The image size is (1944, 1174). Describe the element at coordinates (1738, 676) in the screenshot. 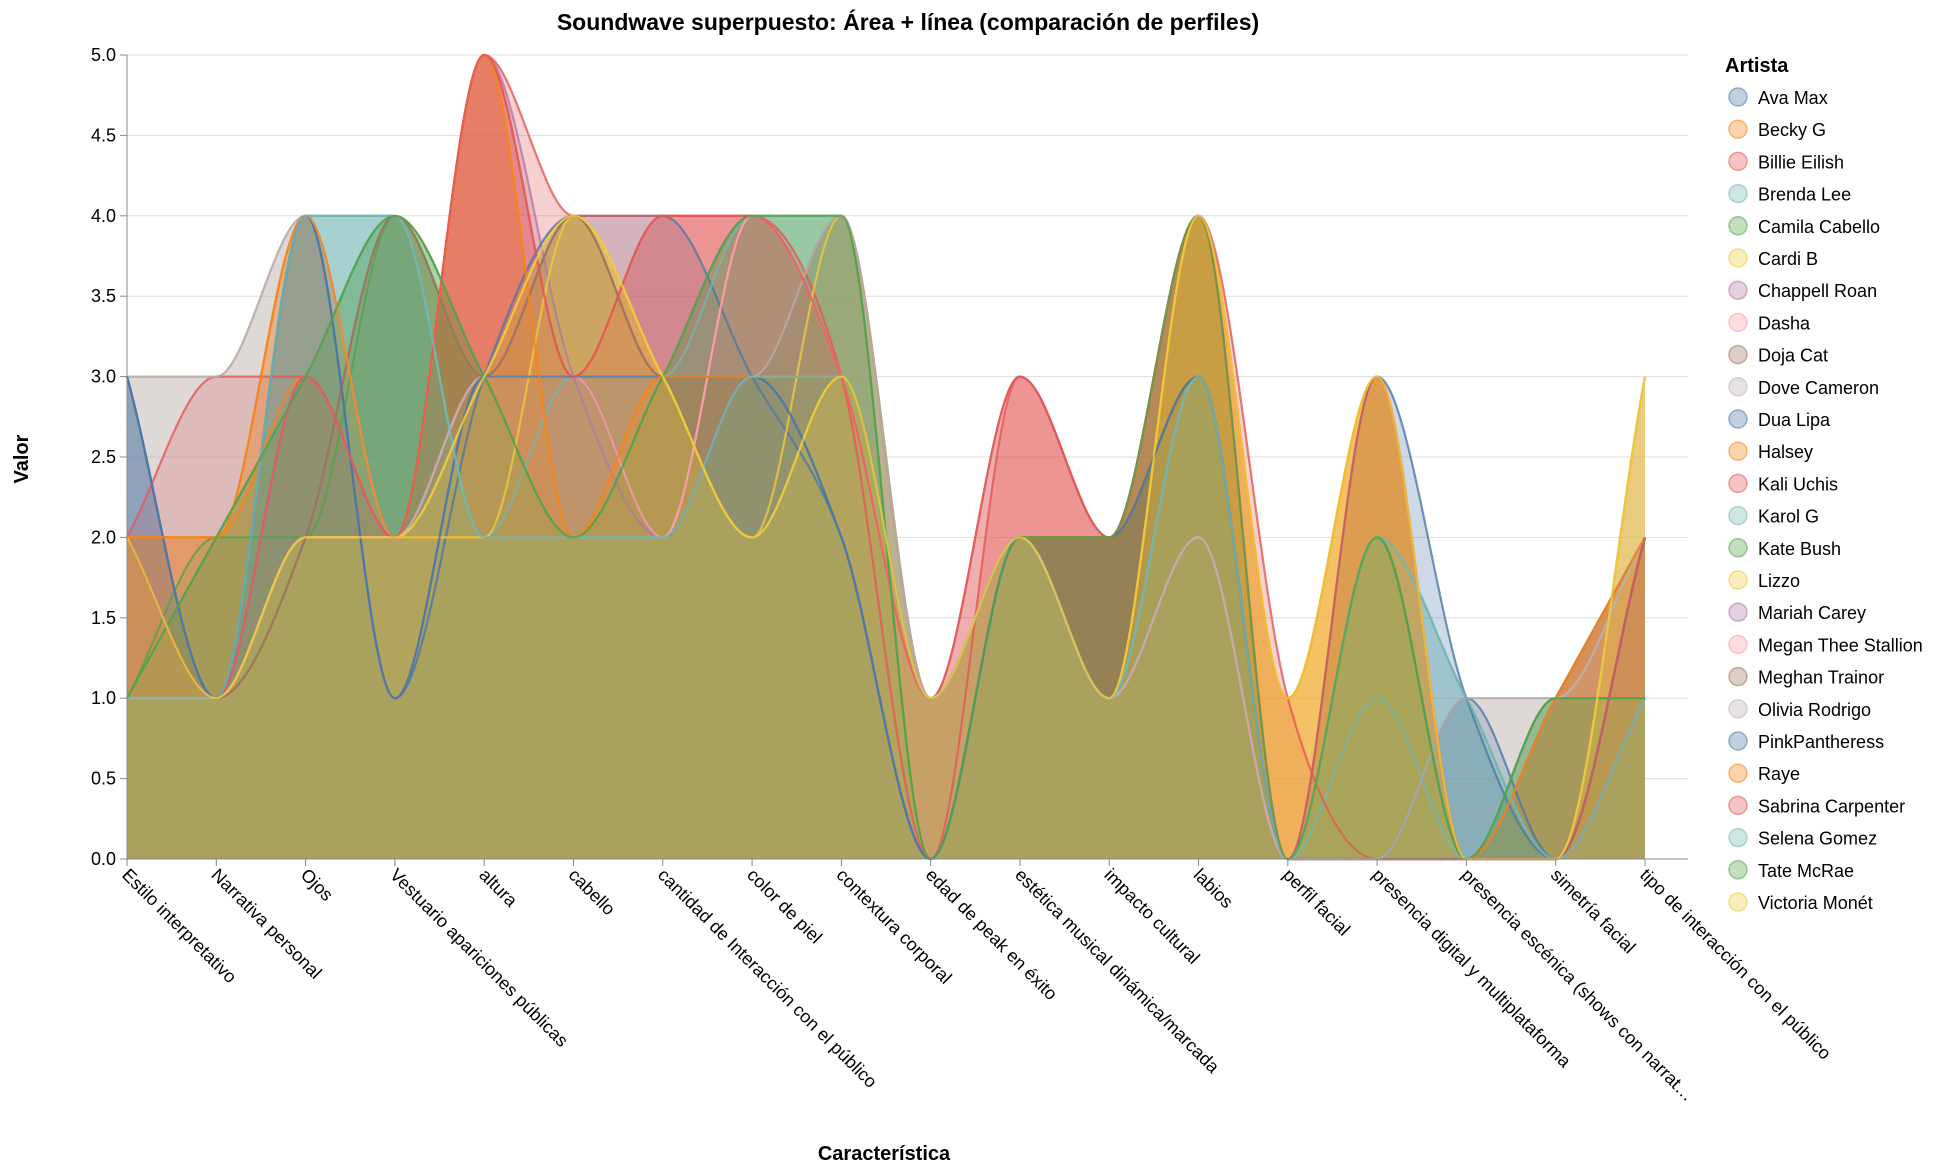

I see `legend-swatch-meghan-trainor` at that location.